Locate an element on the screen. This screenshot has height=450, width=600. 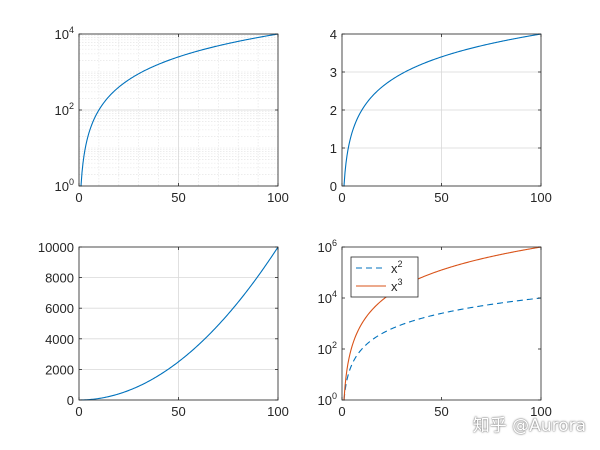
subplot-2: 0 50 100 0 1 2 3 4 is located at coordinates (441, 116).